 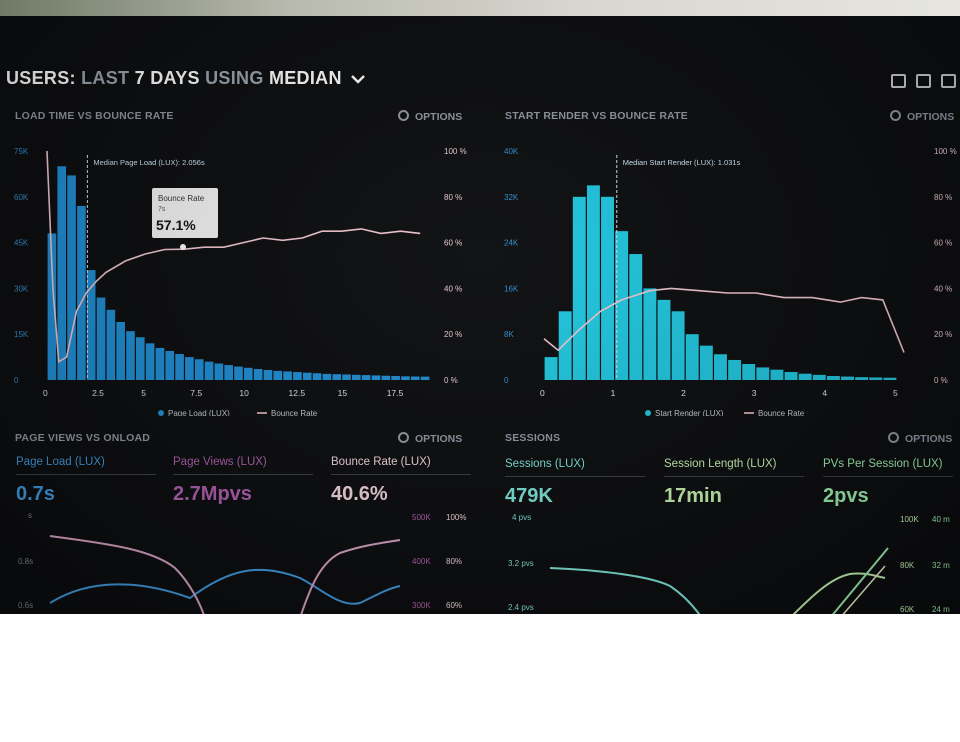 What do you see at coordinates (945, 151) in the screenshot?
I see `y-tick-right: 100 %` at bounding box center [945, 151].